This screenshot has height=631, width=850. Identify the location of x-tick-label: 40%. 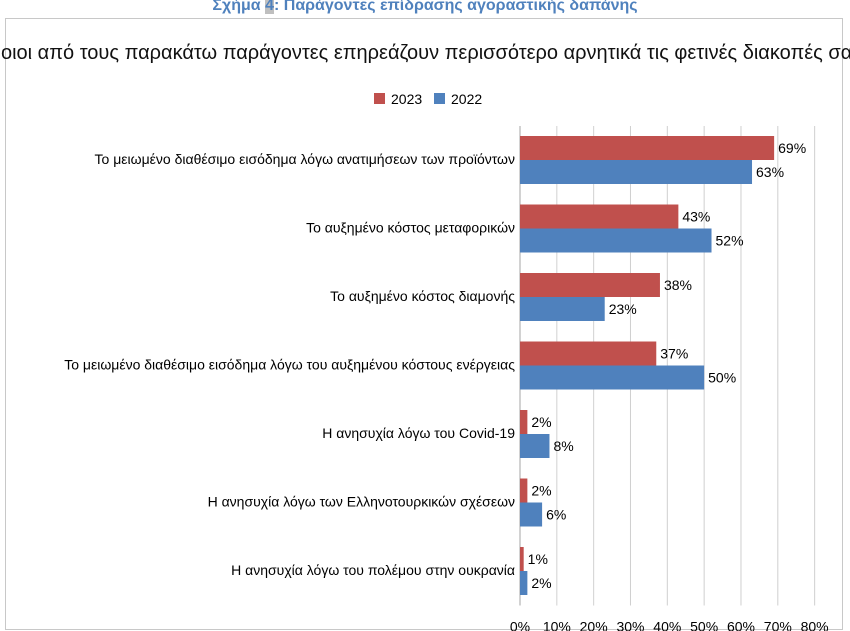
(667, 625).